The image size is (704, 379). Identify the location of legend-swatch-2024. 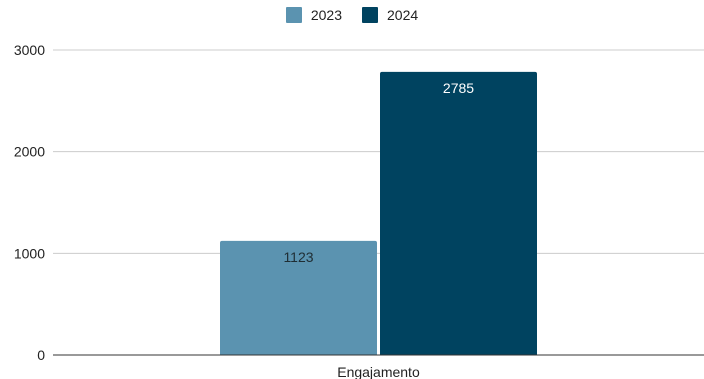
(370, 15).